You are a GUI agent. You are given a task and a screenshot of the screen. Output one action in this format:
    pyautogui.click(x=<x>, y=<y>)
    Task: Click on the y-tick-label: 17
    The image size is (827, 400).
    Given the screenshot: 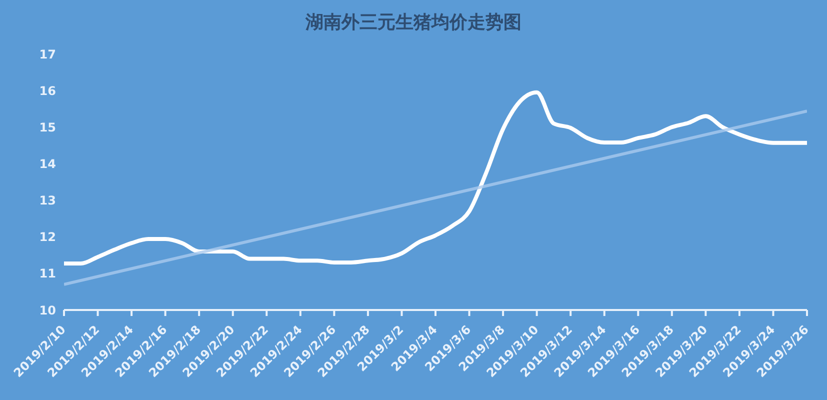 What is the action you would take?
    pyautogui.click(x=47, y=54)
    